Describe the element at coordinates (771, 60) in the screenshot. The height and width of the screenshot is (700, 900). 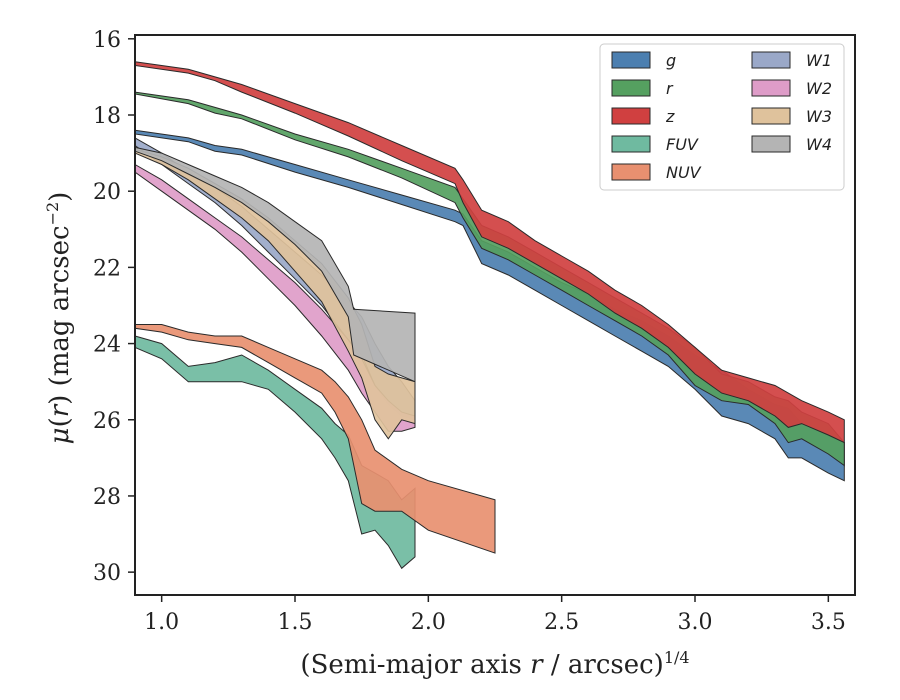
I see `legend-swatch-W1` at that location.